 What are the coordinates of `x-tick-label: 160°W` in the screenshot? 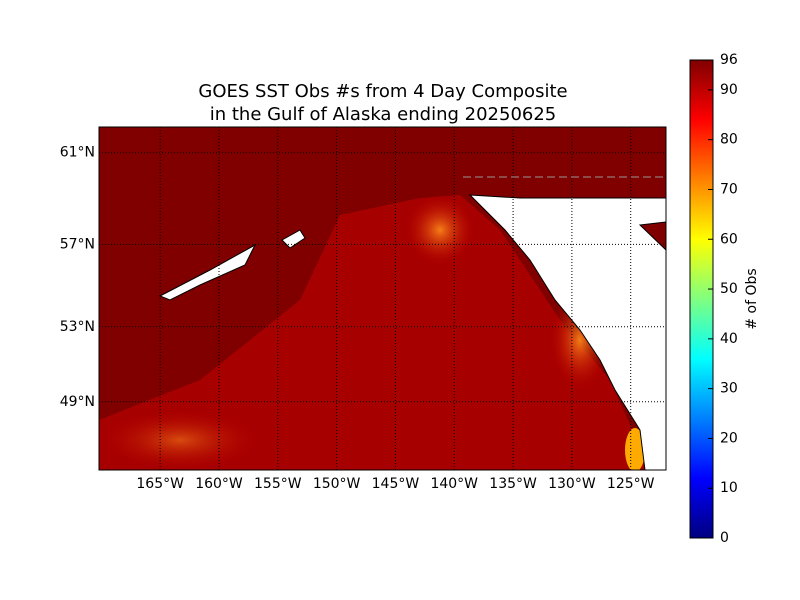 It's located at (219, 484).